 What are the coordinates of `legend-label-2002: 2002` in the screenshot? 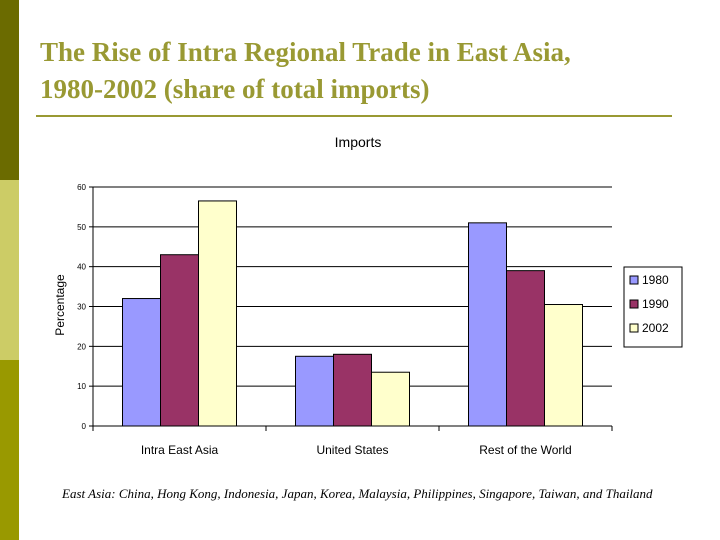 It's located at (655, 328).